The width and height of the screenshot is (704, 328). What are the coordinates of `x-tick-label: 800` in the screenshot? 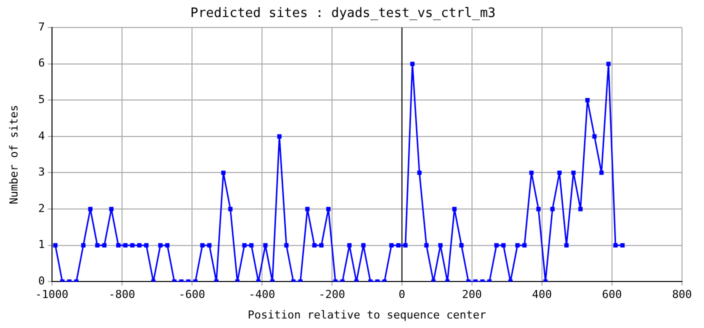 It's located at (682, 295).